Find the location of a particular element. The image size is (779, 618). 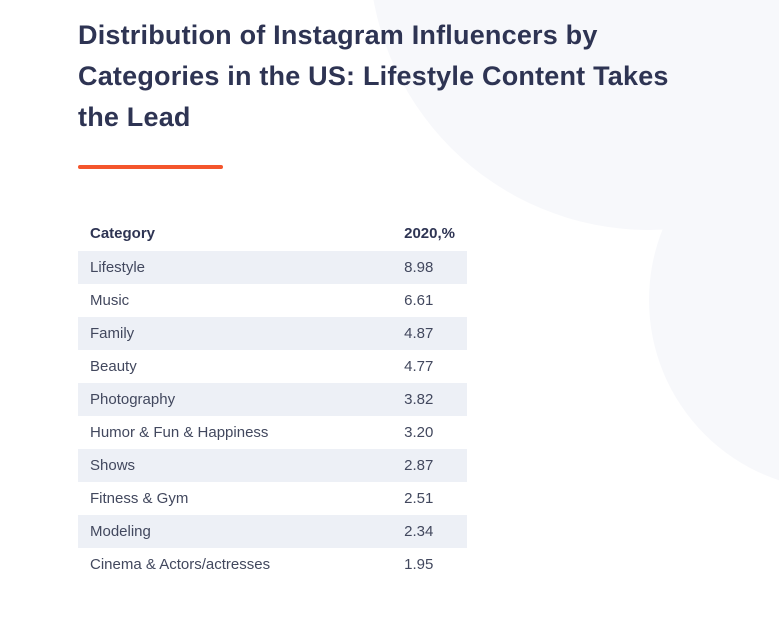

column-header-2020-percent: 2020,% is located at coordinates (429, 233).